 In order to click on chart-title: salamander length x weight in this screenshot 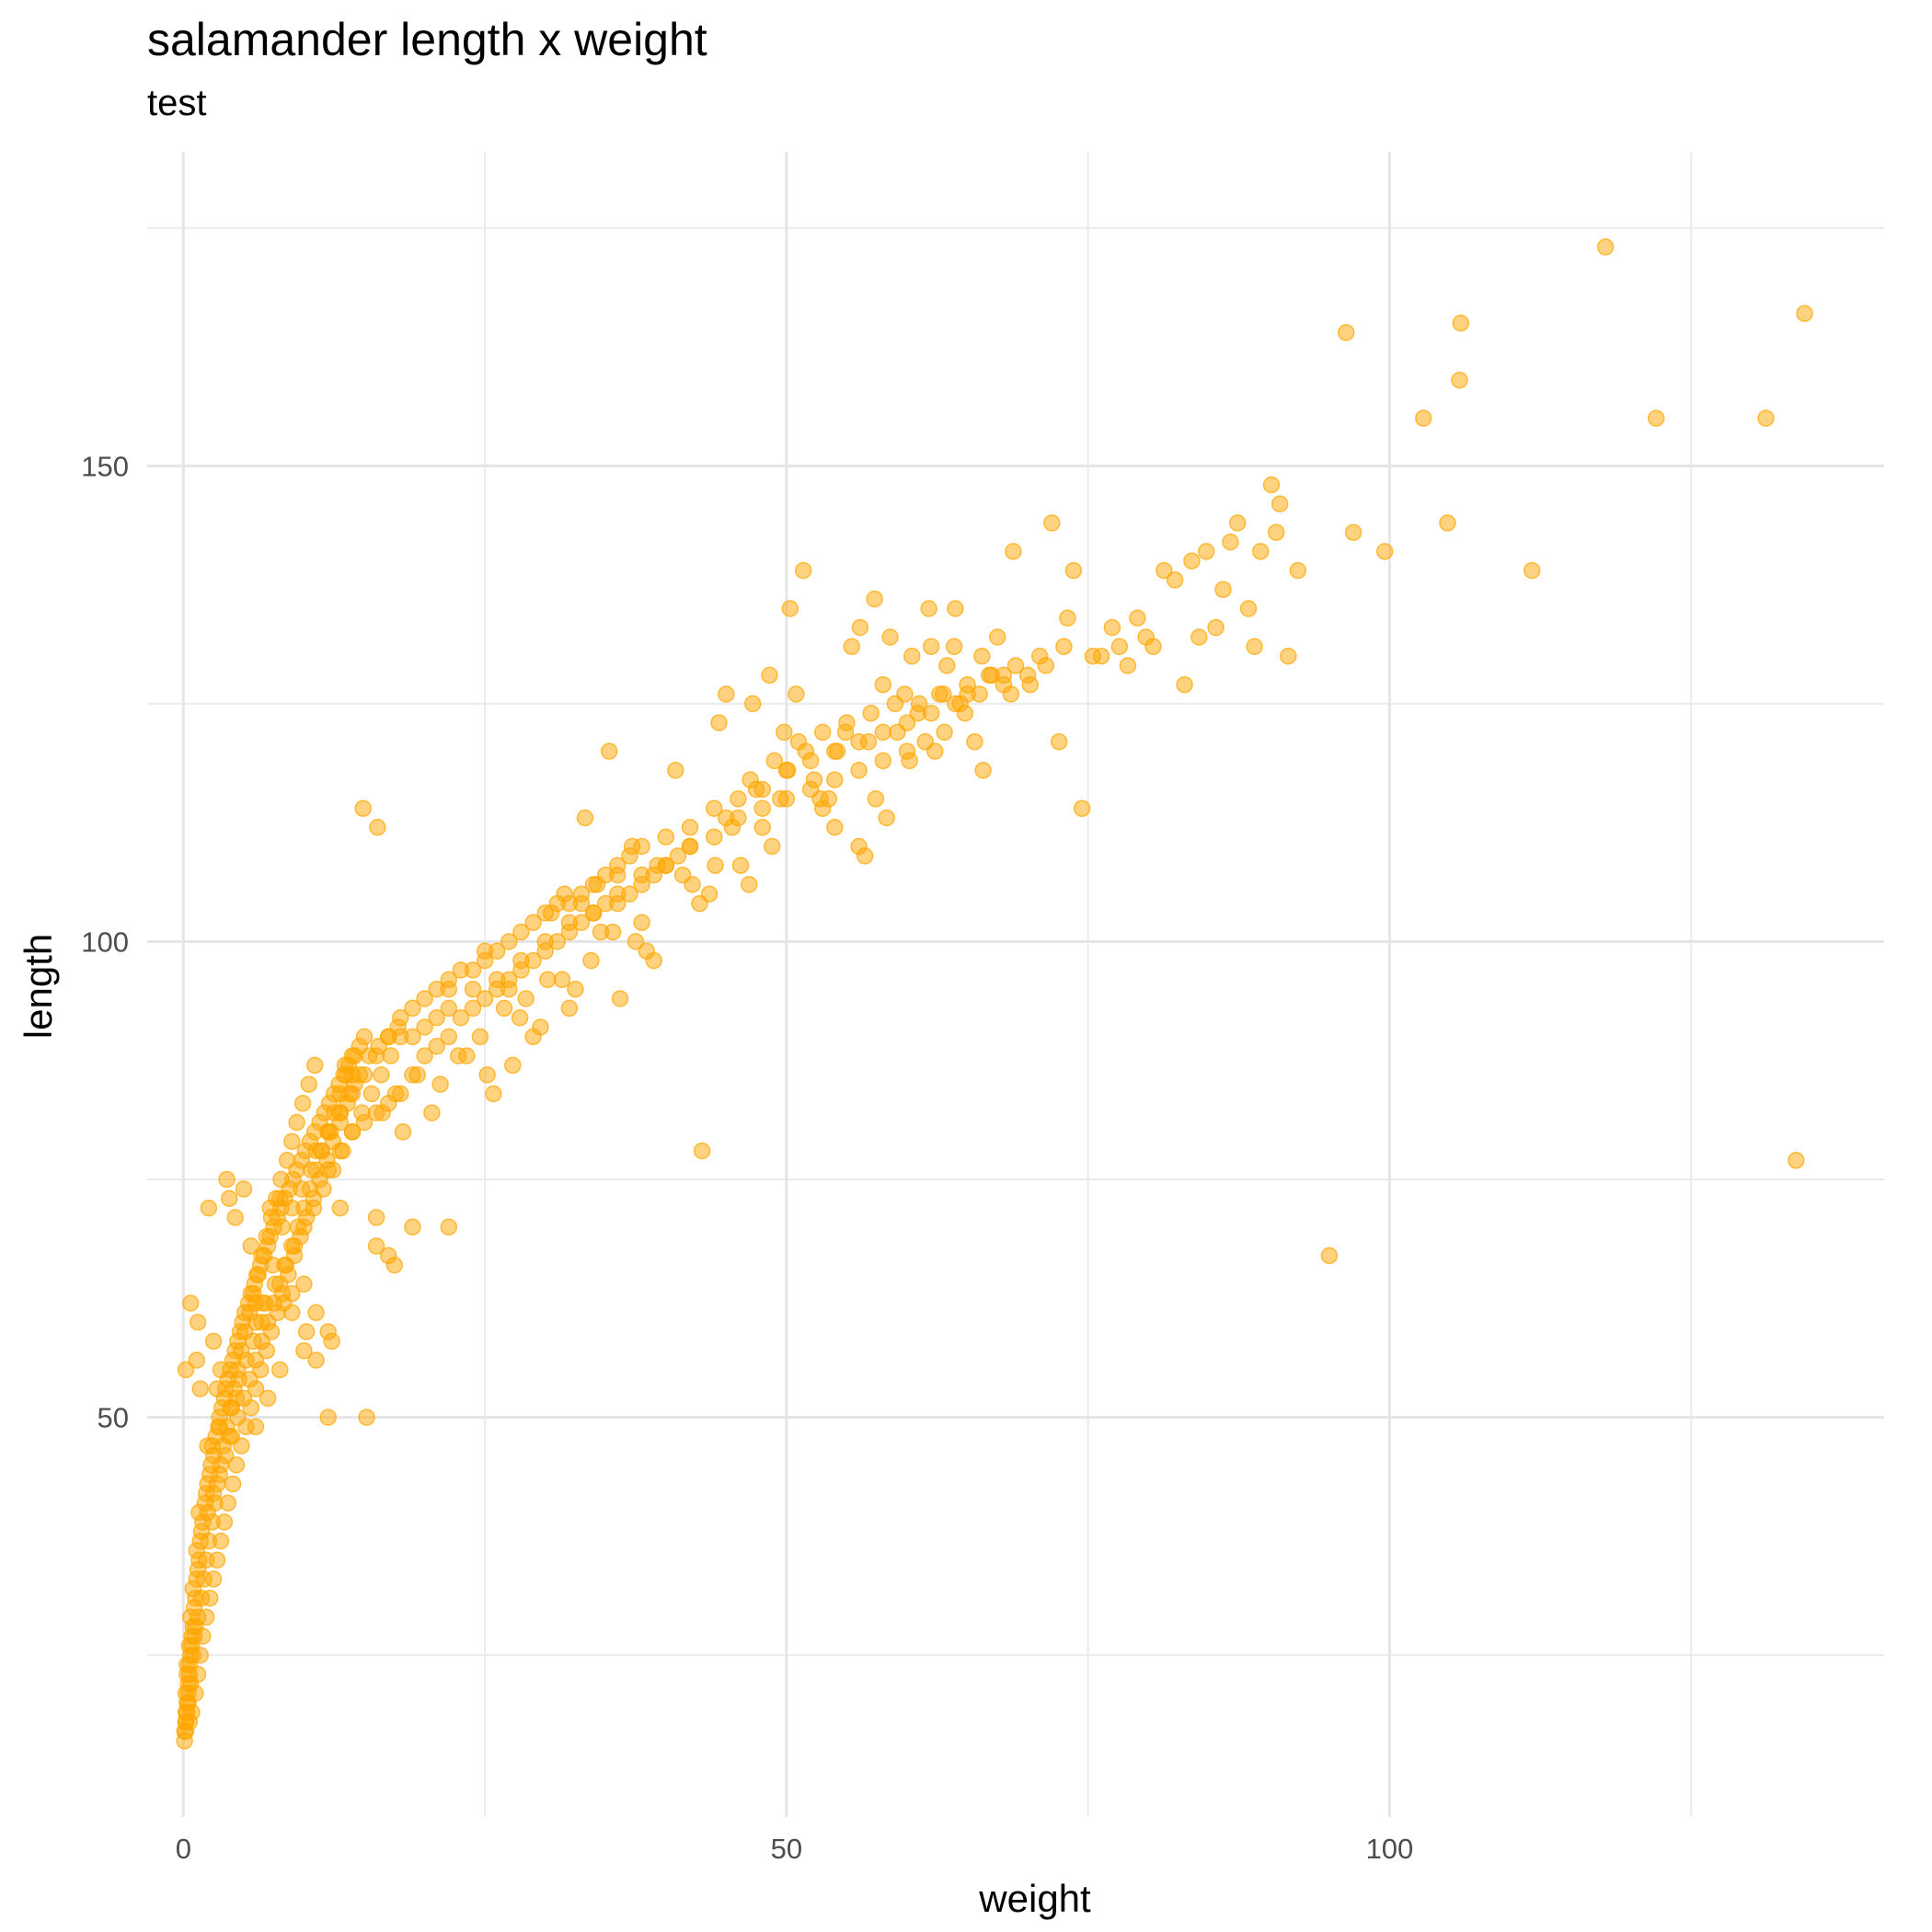, I will do `click(427, 39)`.